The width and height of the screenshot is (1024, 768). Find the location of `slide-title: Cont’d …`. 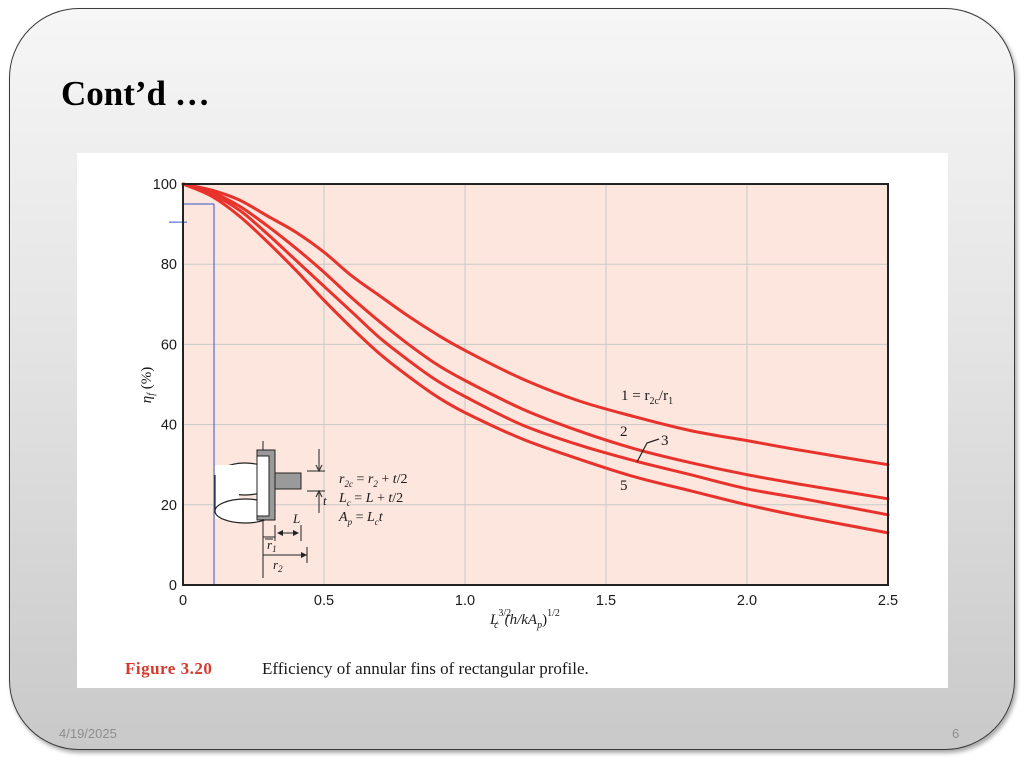

slide-title: Cont’d … is located at coordinates (135, 93).